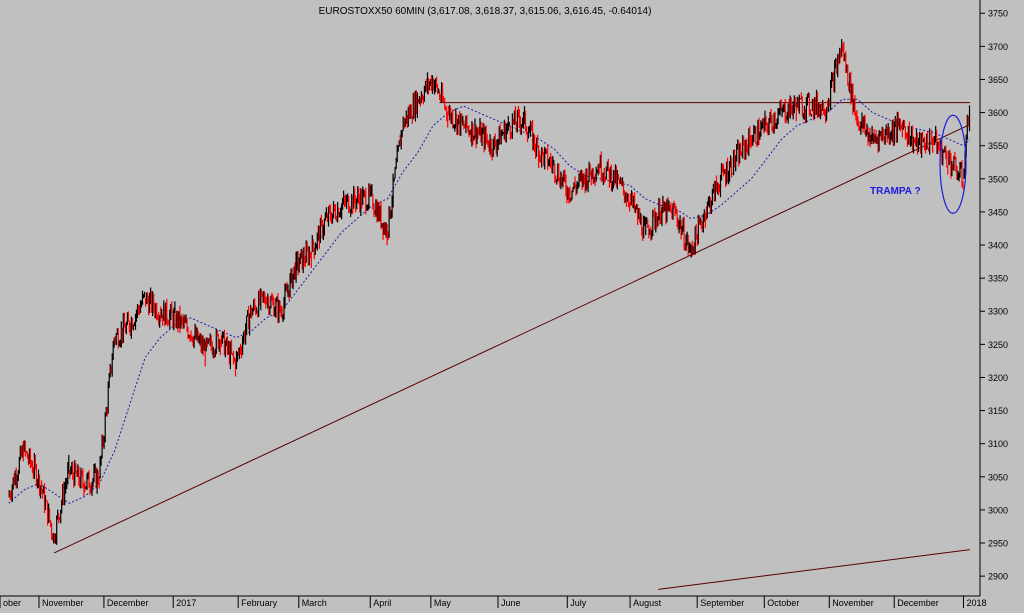 This screenshot has height=613, width=1024. I want to click on x-tick-label: ober, so click(12, 603).